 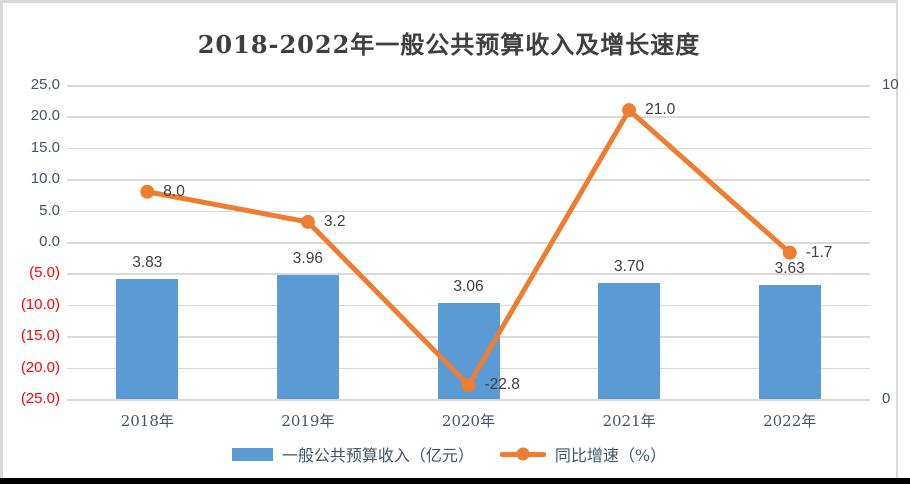 What do you see at coordinates (252, 454) in the screenshot?
I see `legend-bar-swatch-icon` at bounding box center [252, 454].